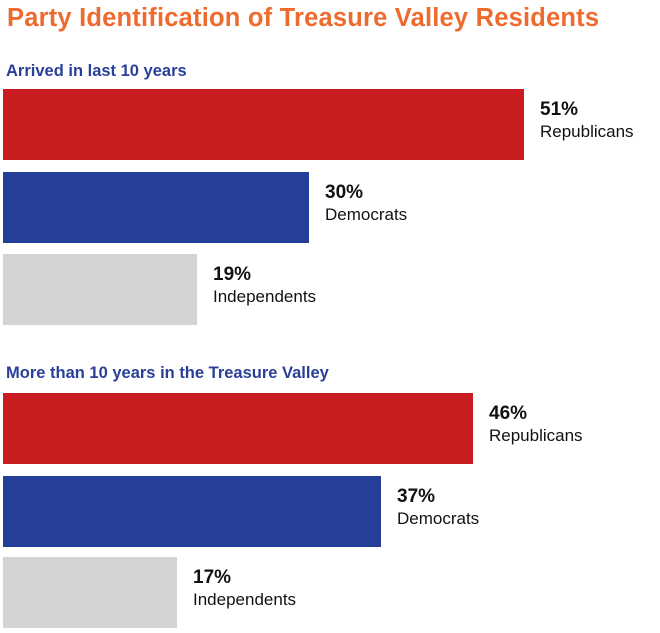  Describe the element at coordinates (438, 508) in the screenshot. I see `bar-label: 37% Democrats` at that location.